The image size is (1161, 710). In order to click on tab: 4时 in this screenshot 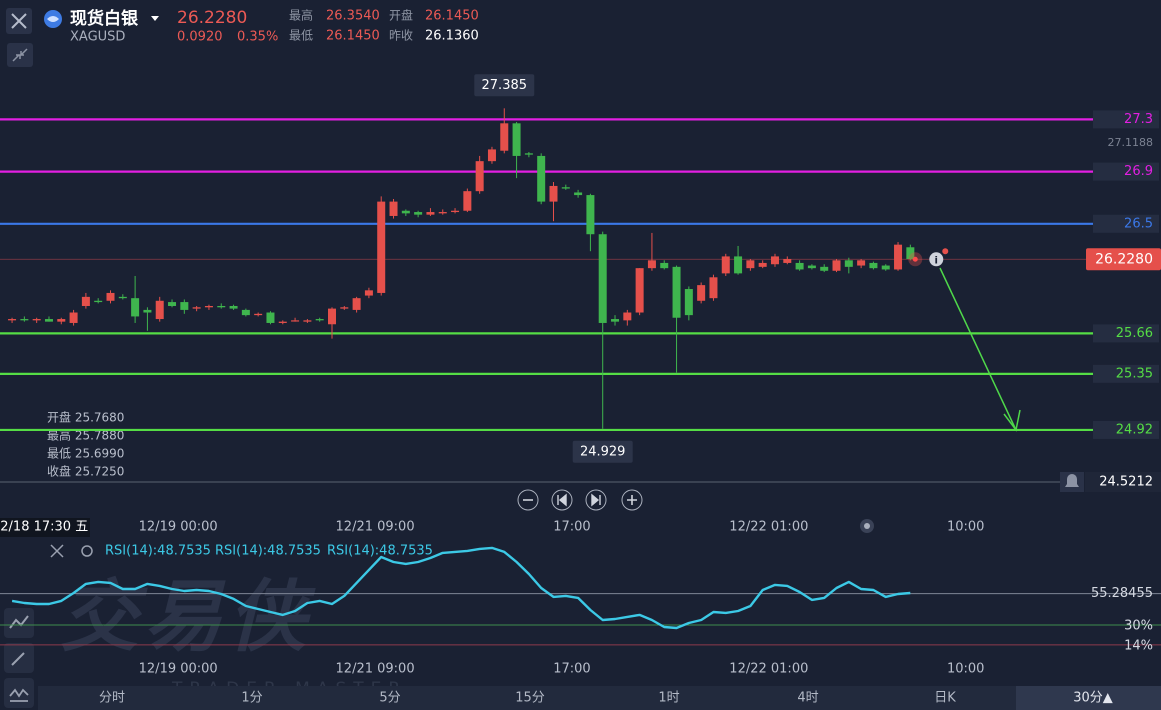, I will do `click(807, 698)`.